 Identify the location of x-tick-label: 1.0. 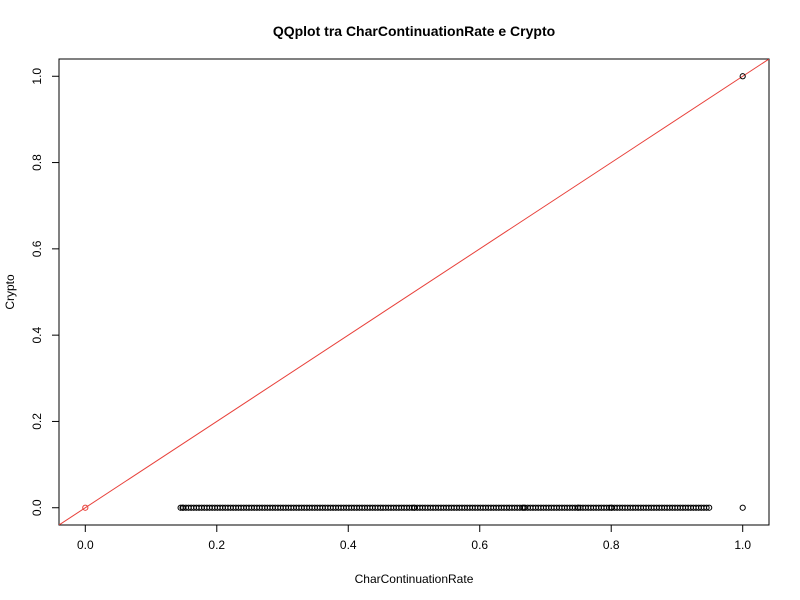
(742, 545).